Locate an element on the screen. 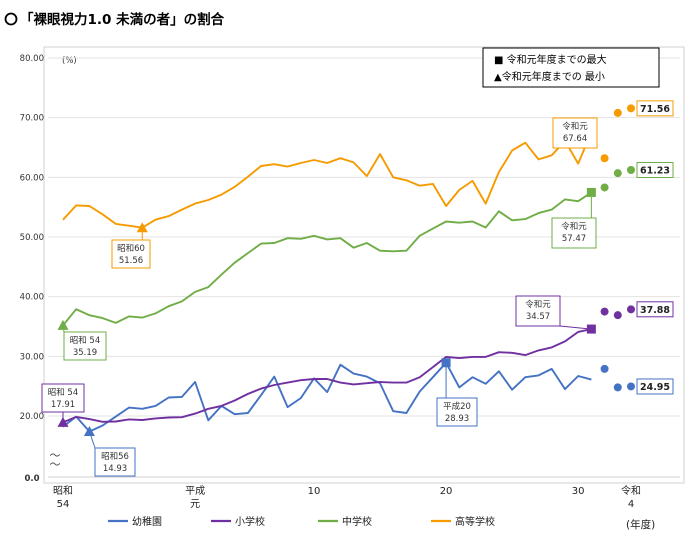 The height and width of the screenshot is (547, 691). x-tick-label: 令和 4 is located at coordinates (631, 497).